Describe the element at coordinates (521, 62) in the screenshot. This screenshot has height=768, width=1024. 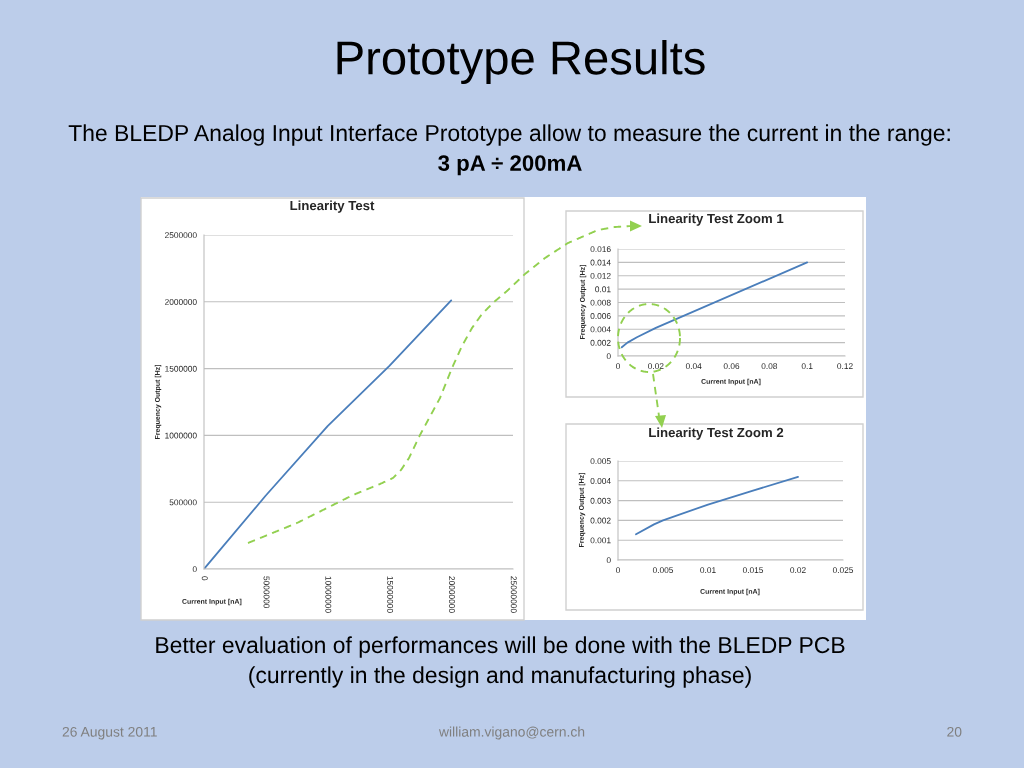
I see `text: Prototype Results` at that location.